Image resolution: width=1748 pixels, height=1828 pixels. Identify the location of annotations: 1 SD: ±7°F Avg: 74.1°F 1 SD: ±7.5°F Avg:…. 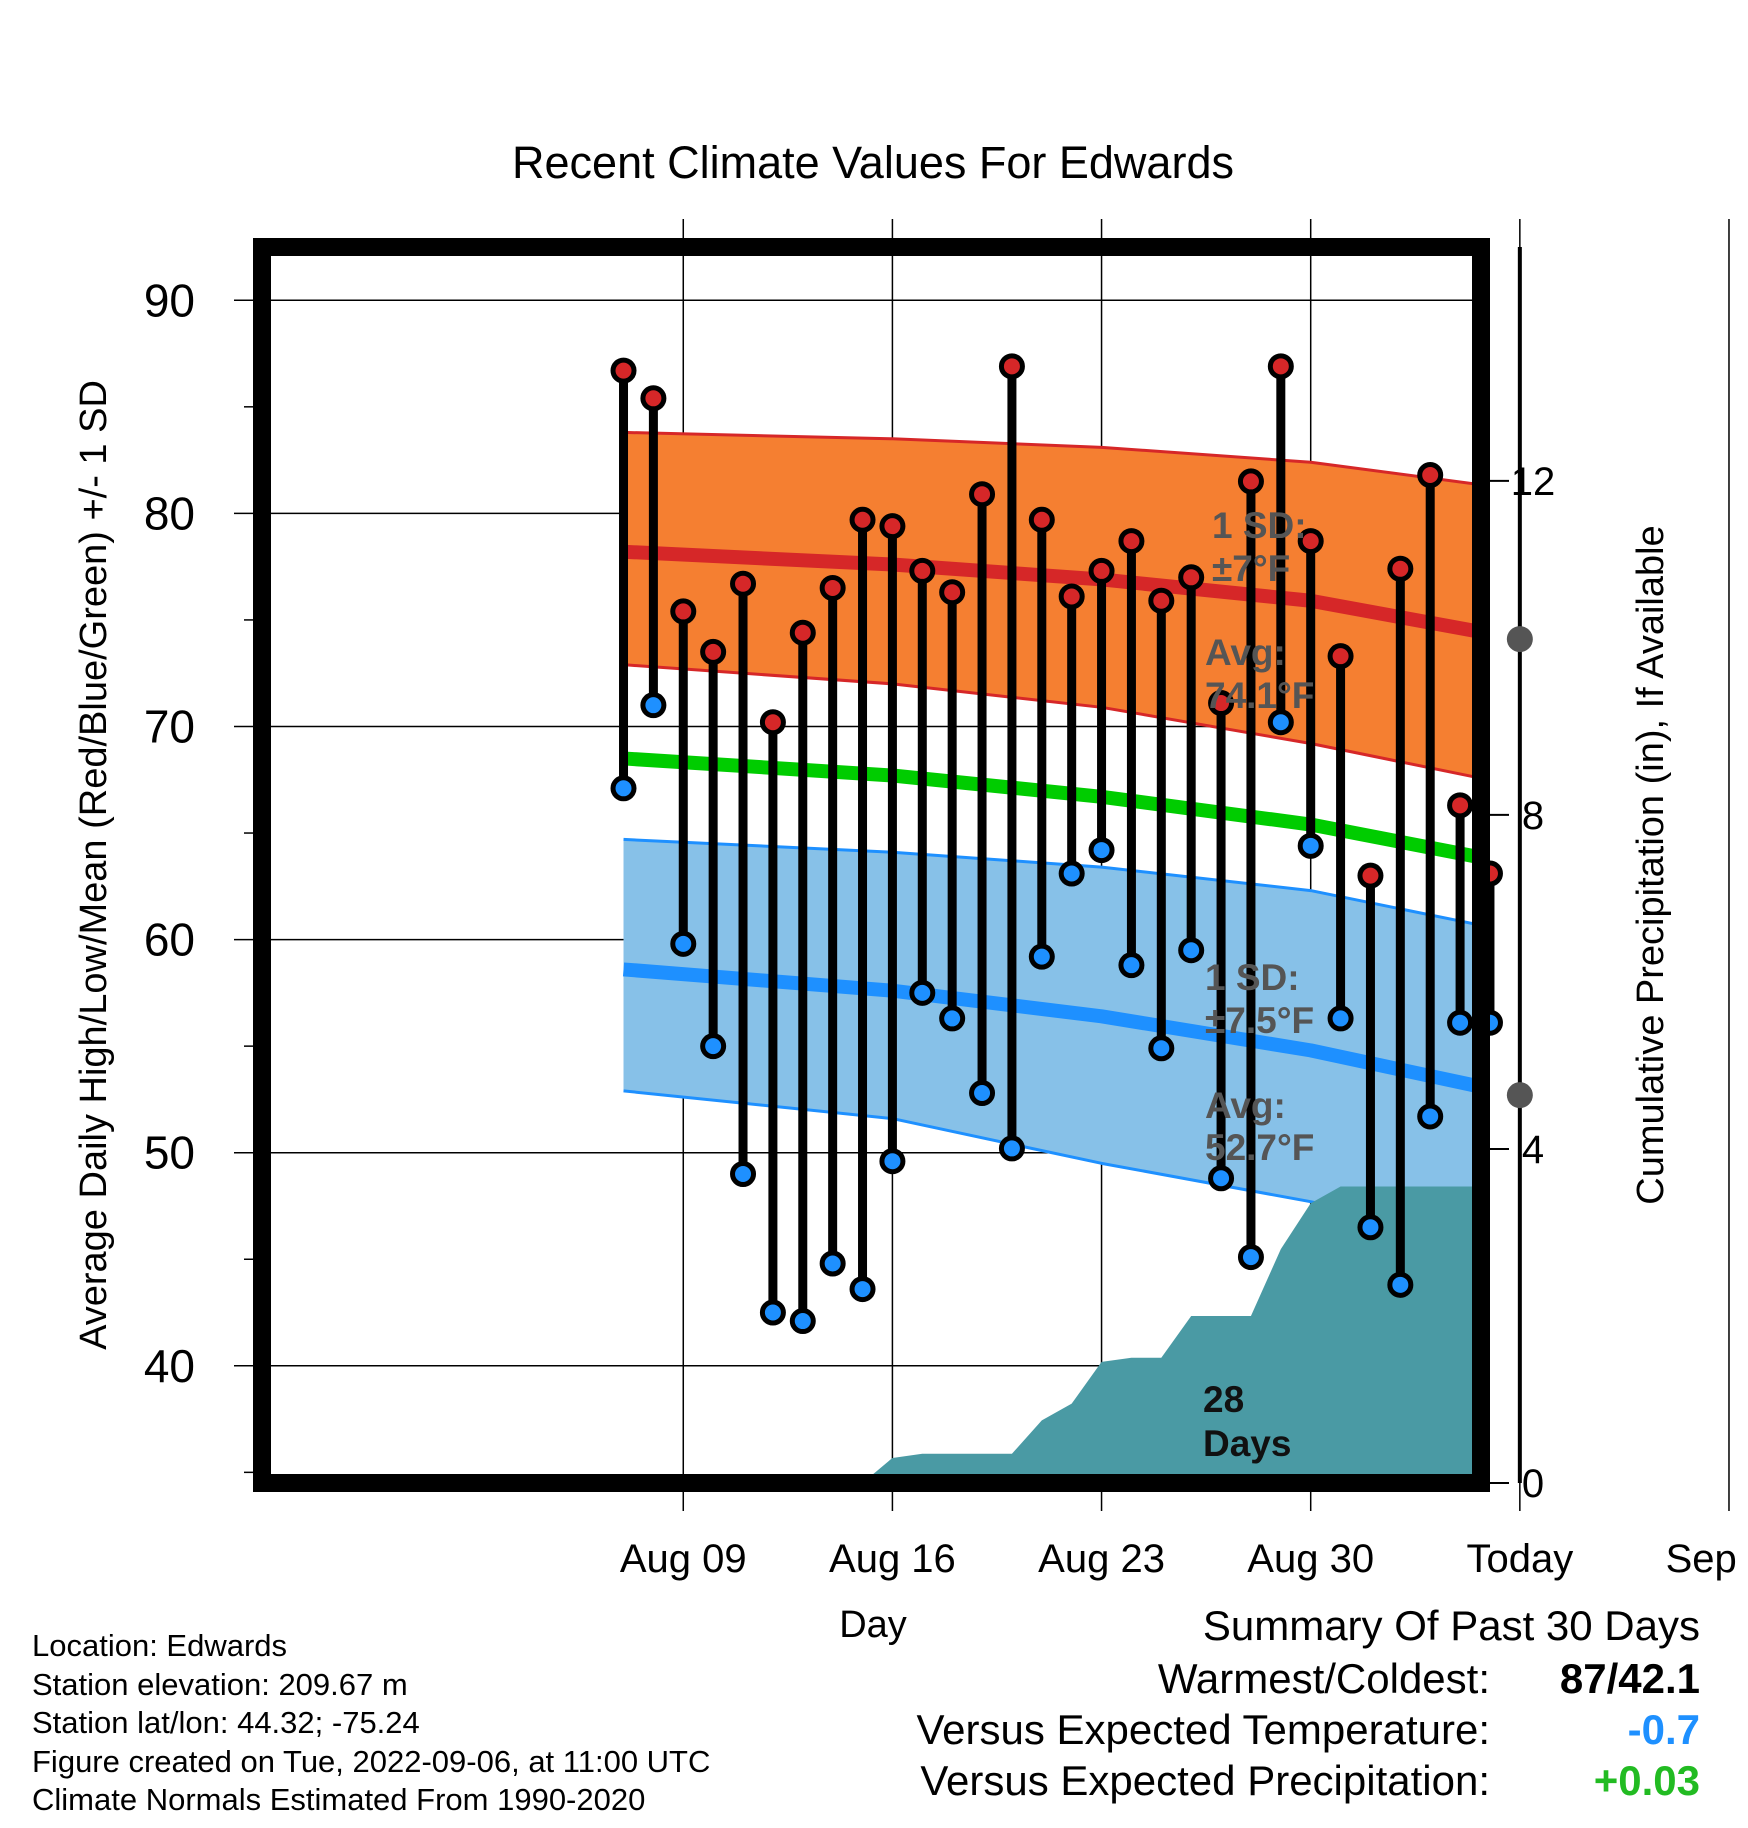
(1258, 984).